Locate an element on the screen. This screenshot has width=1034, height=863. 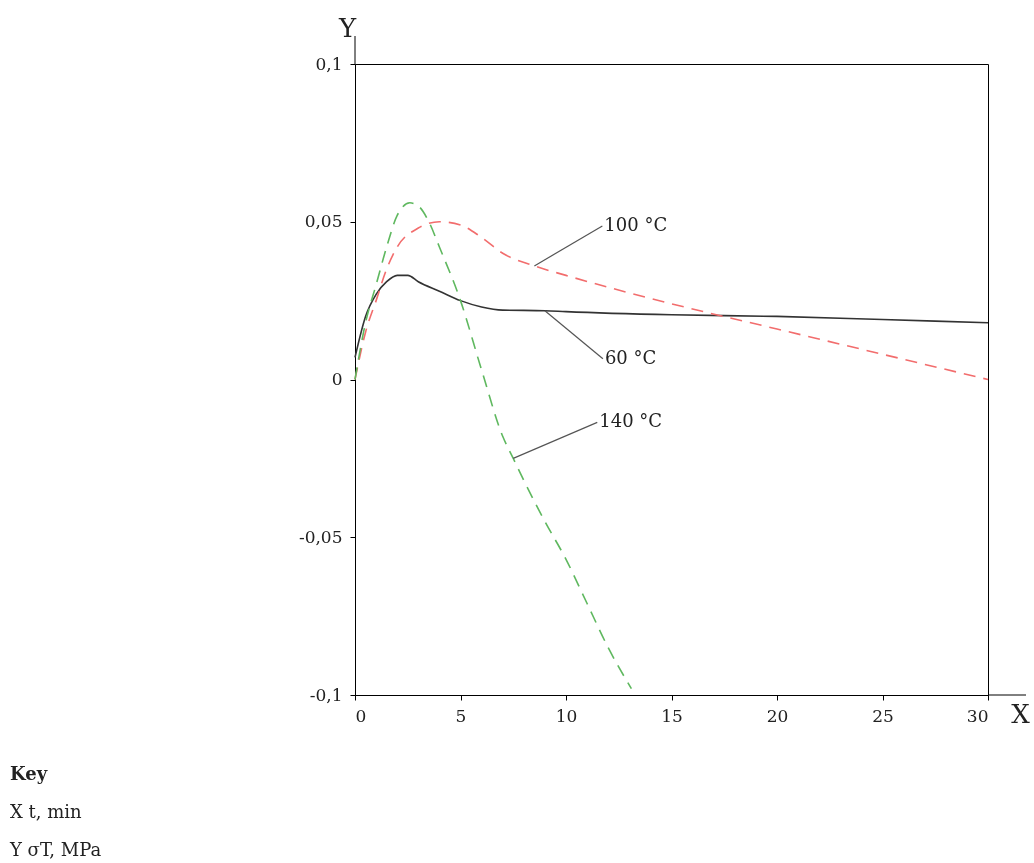
annotation: 140 °C is located at coordinates (631, 421).